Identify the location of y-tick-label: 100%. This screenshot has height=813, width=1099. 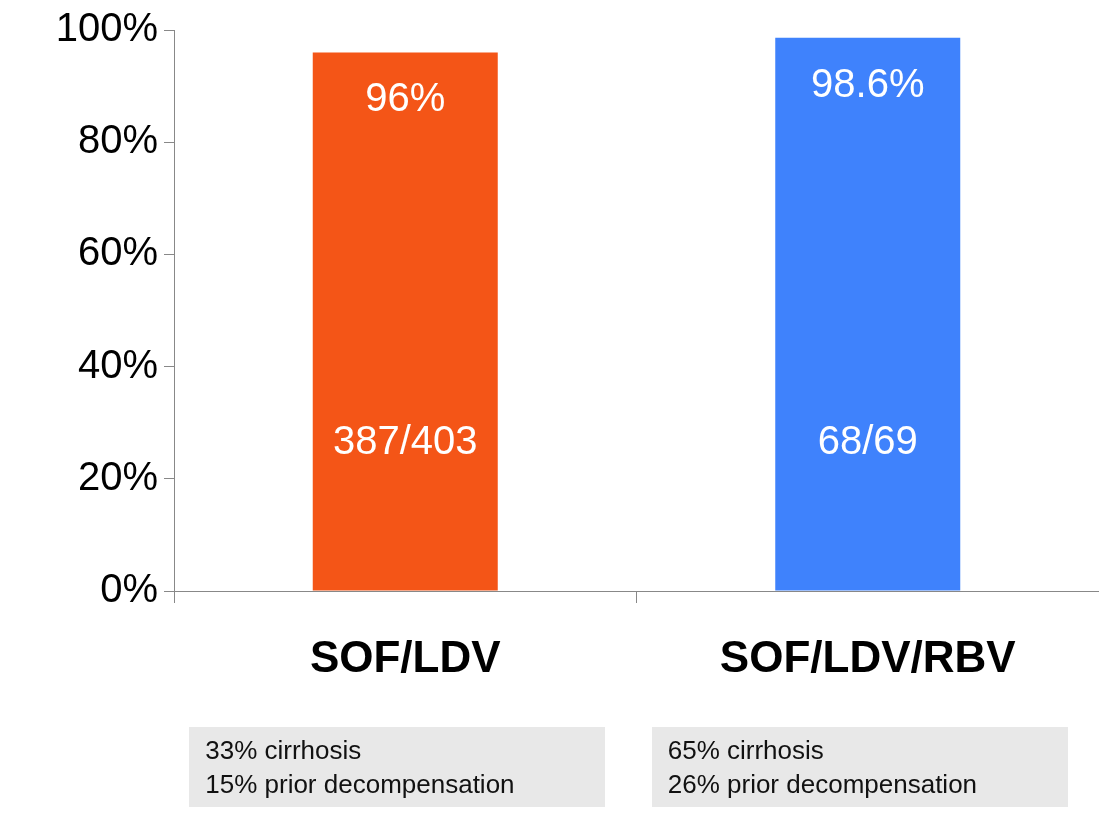
(106, 27).